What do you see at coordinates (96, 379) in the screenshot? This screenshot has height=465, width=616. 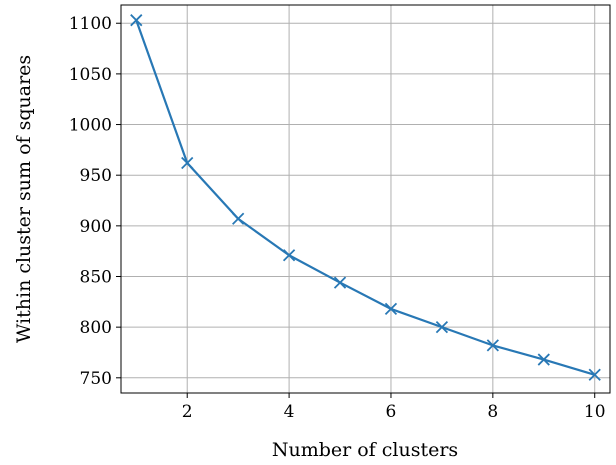 I see `y-tick-label: 750` at bounding box center [96, 379].